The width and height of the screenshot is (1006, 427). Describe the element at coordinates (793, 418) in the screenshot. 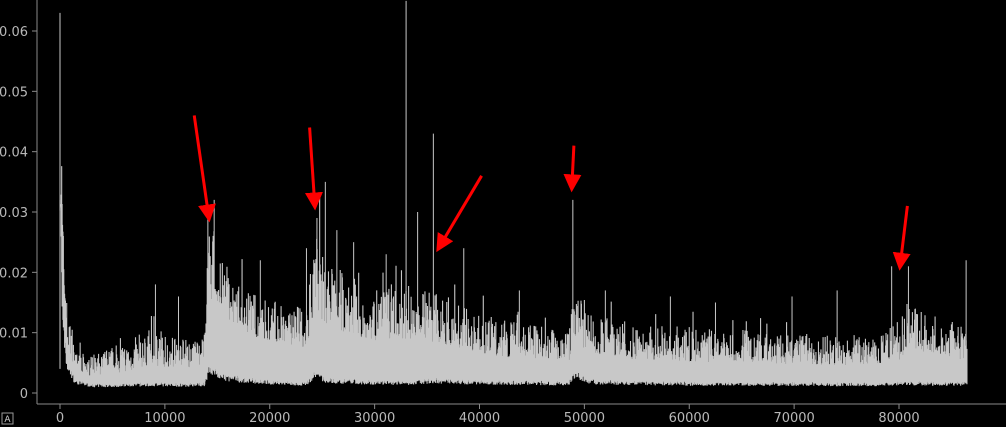

I see `x-tick-label-7: 70000` at that location.